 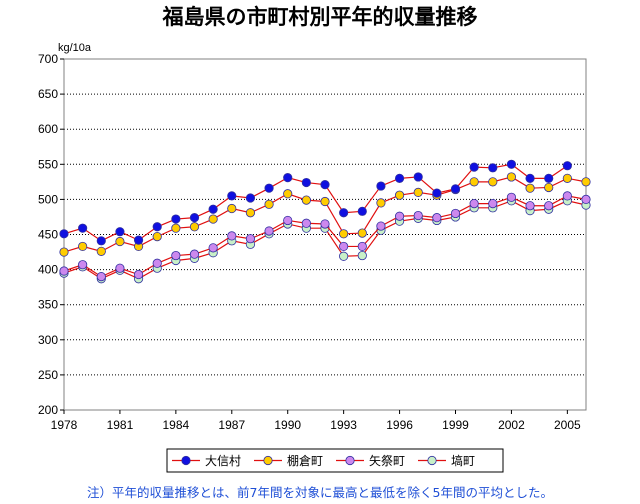 I want to click on x-tick-label: 1999, so click(x=455, y=425).